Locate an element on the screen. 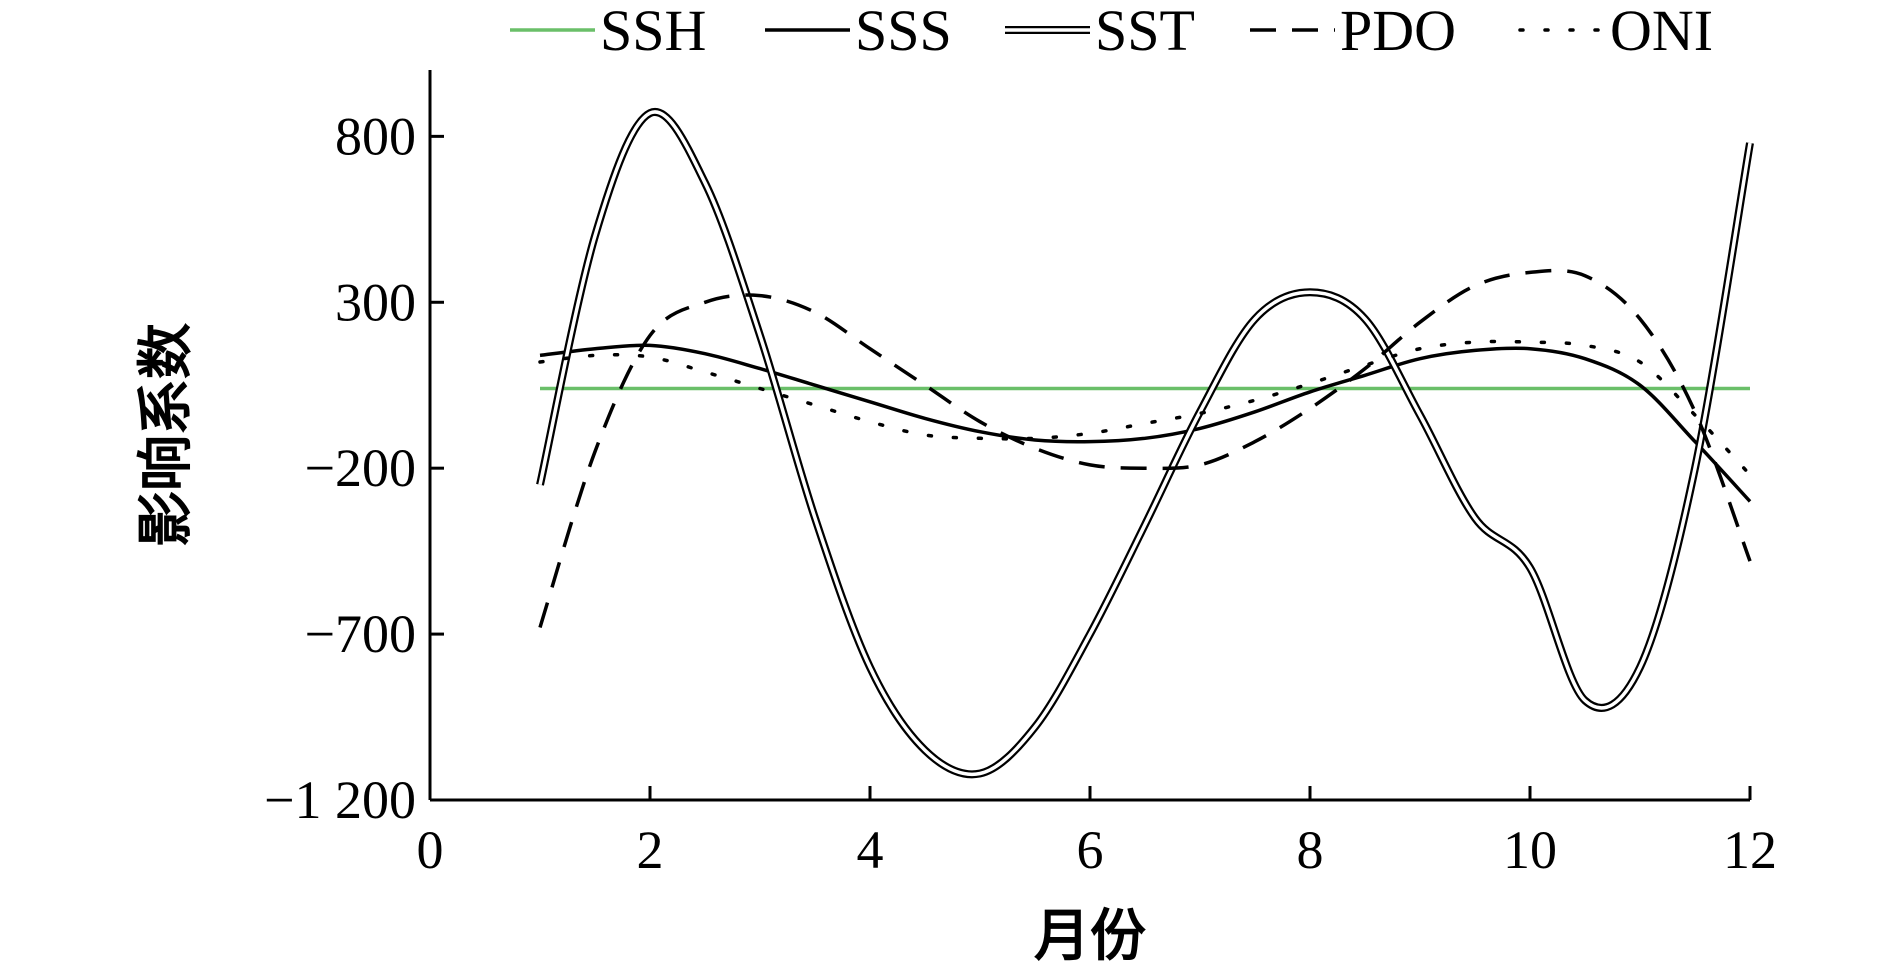  y-ticks: −1 200 −700 −200 300 800 is located at coordinates (354, 468).